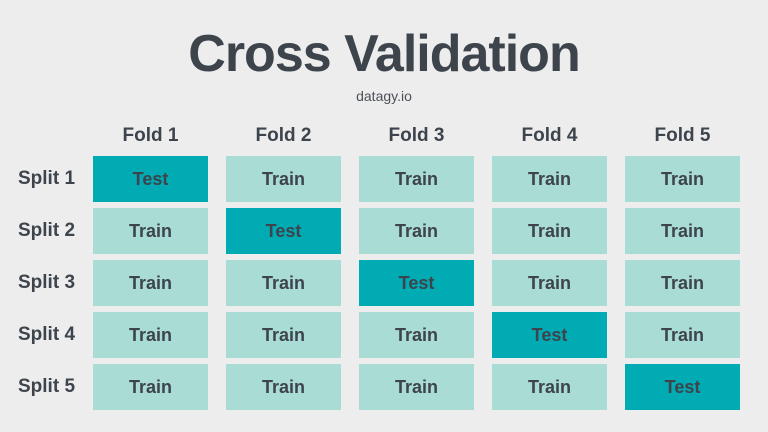  I want to click on site-attribution: datagy.io, so click(384, 96).